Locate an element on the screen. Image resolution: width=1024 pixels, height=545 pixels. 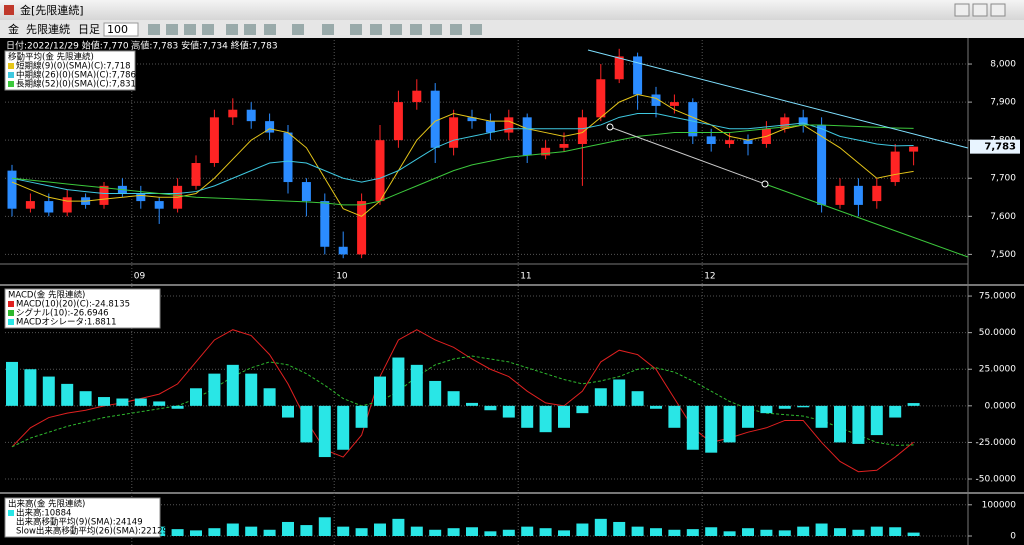
y-tick-label: 8,000 is located at coordinates (1003, 65).